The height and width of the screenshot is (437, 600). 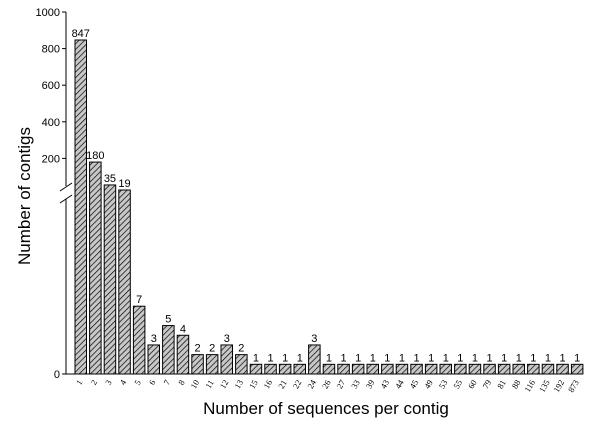 I want to click on x-tick-label-45: 45, so click(x=413, y=384).